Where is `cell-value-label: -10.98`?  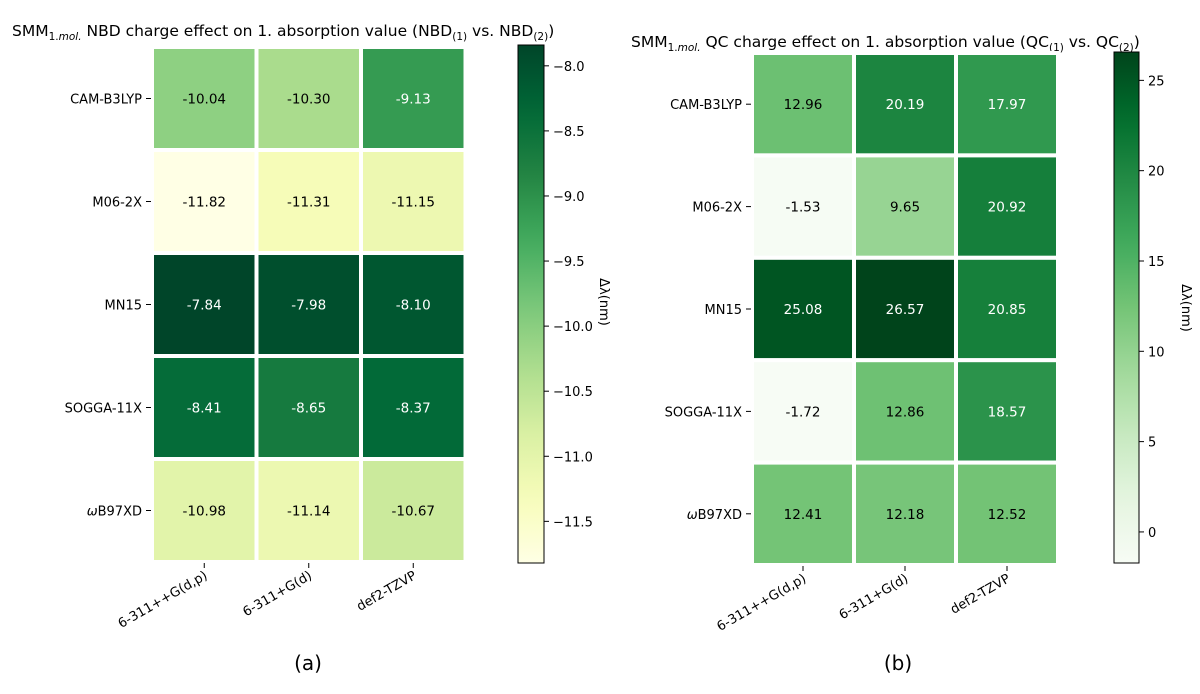
cell-value-label: -10.98 is located at coordinates (204, 512).